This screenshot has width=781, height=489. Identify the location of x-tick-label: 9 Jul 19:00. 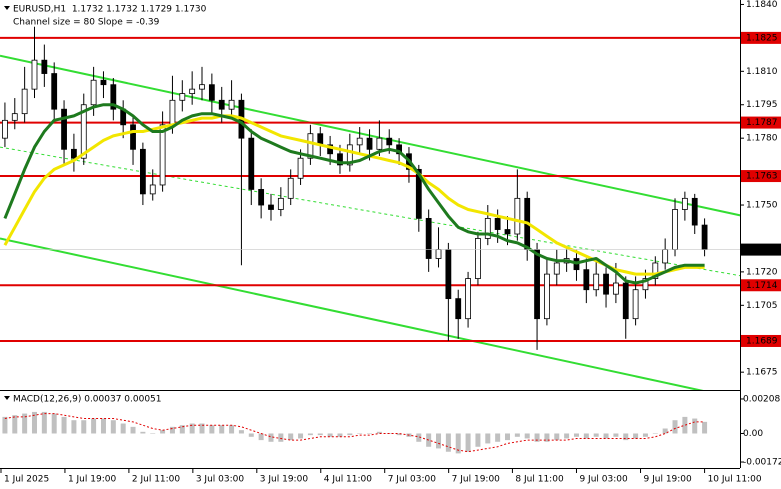
(668, 480).